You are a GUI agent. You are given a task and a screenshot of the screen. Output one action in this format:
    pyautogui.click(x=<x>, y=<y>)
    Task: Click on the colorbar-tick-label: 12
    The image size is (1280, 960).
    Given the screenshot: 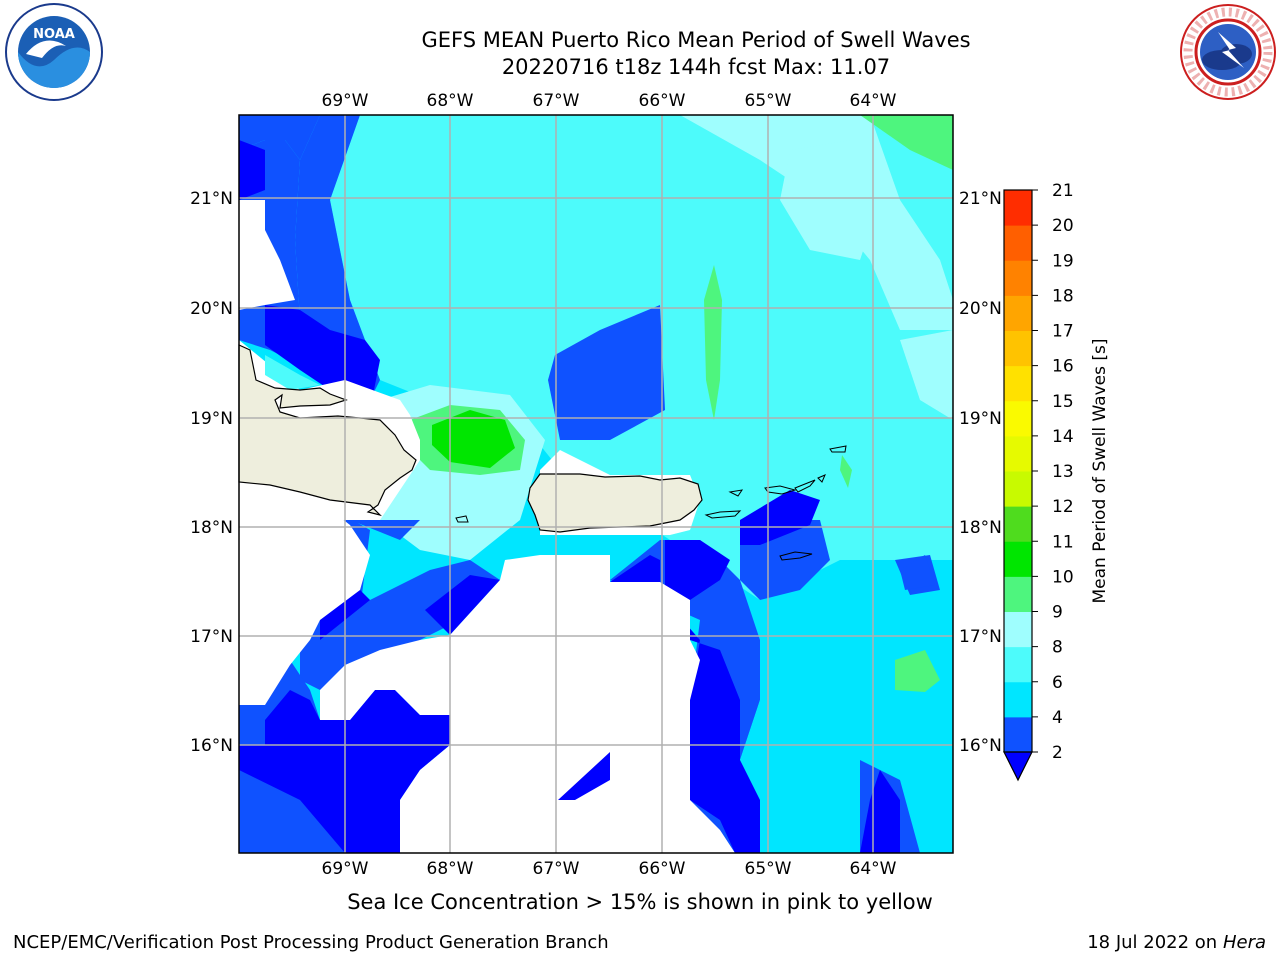 What is the action you would take?
    pyautogui.click(x=1063, y=507)
    